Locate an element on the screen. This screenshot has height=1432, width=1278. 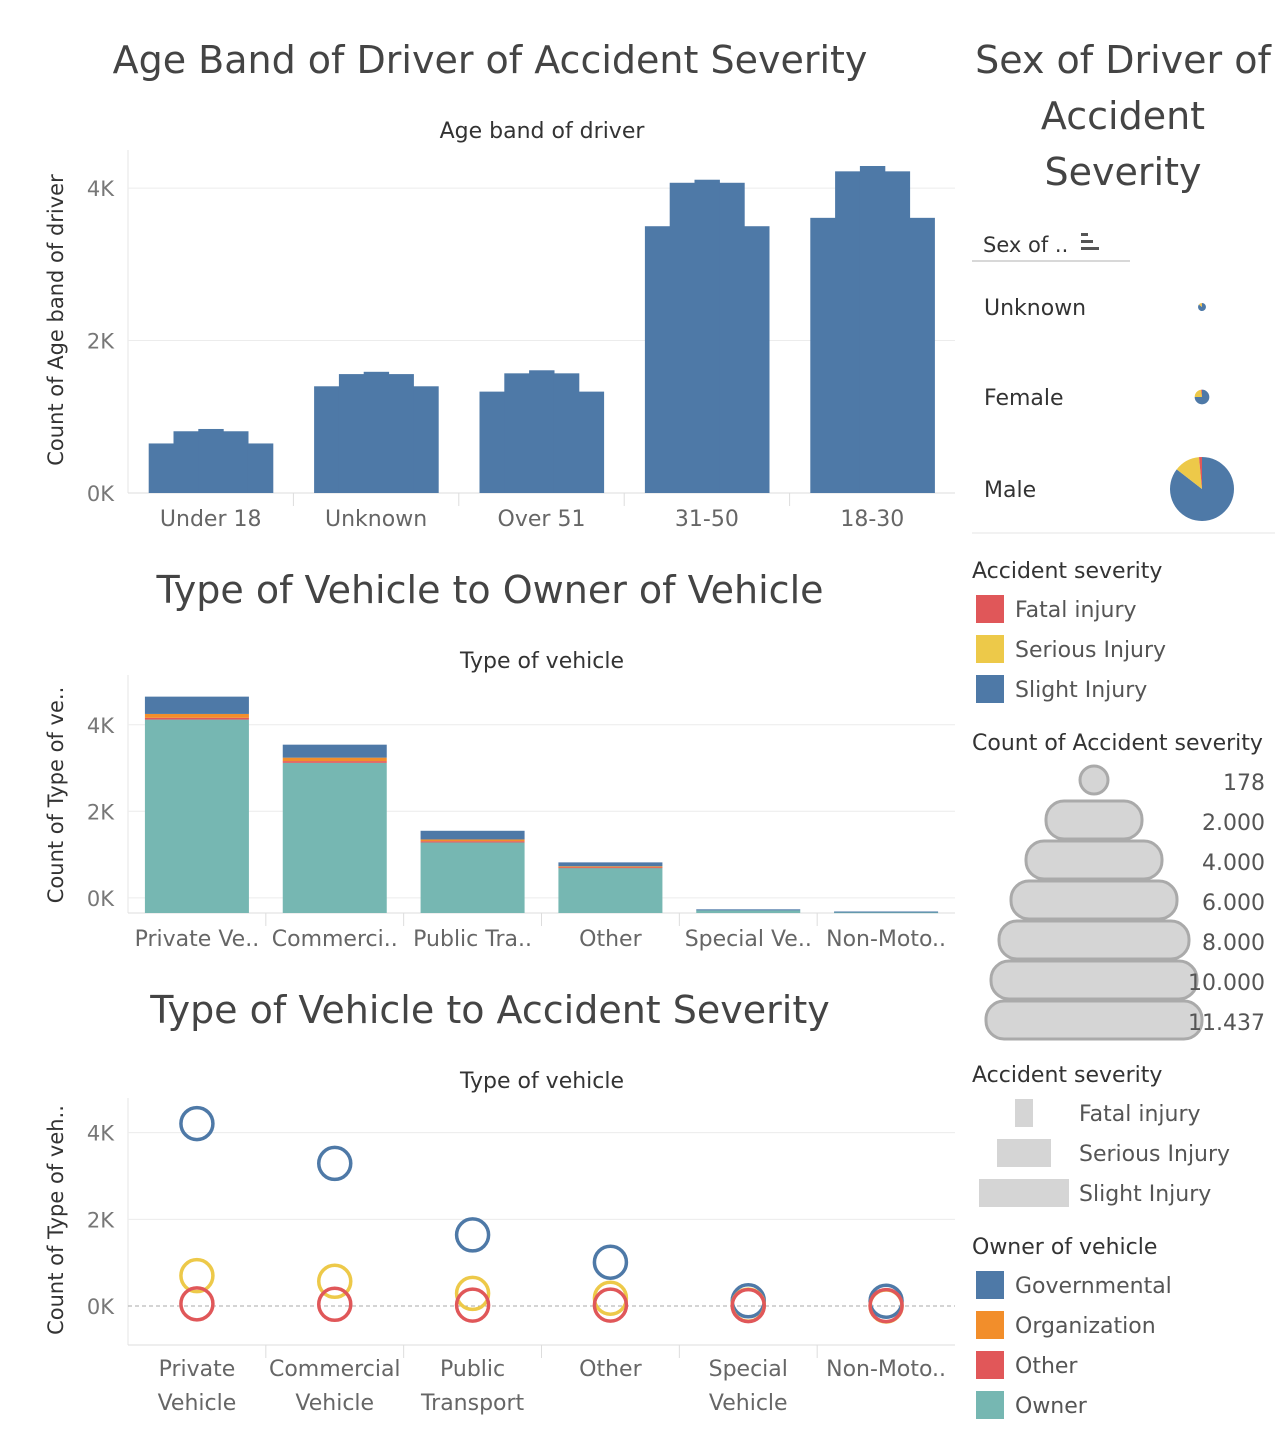
vehicle-severity-x-tick: Other is located at coordinates (610, 1369).